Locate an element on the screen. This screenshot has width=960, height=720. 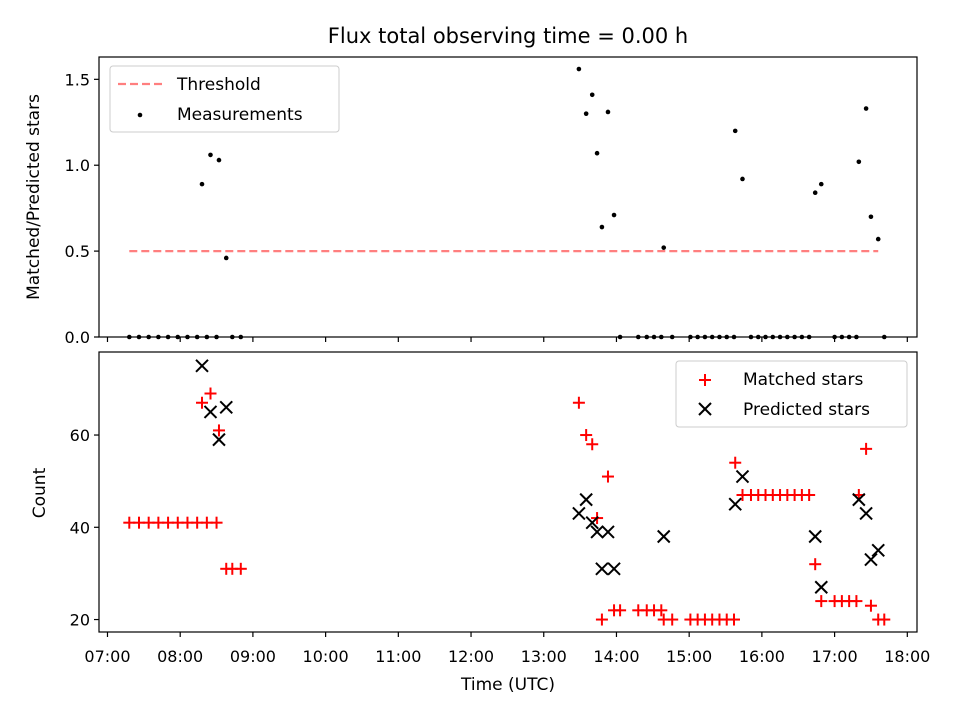
matched-legend-marker is located at coordinates (705, 380).